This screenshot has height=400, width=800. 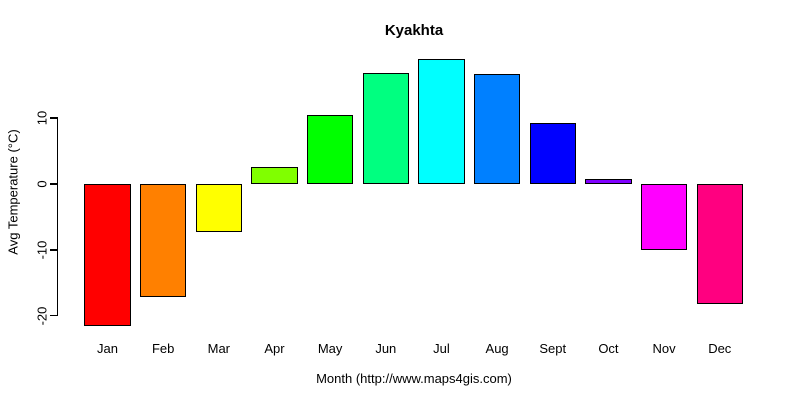 I want to click on x-tick-label-oct: Oct, so click(x=608, y=348).